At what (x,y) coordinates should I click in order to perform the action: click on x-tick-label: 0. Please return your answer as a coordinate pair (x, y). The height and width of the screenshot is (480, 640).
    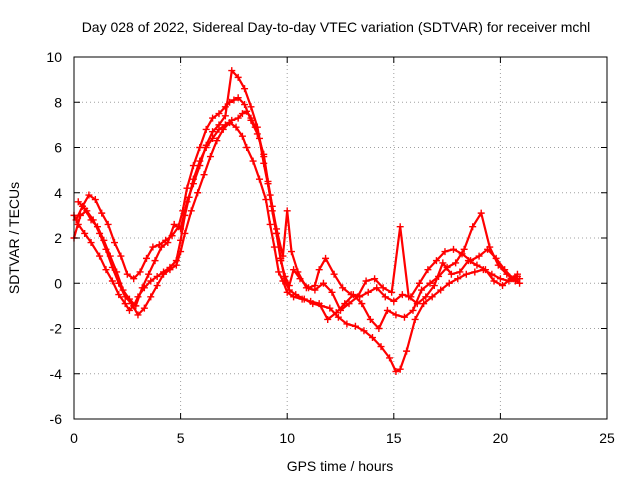
    Looking at the image, I should click on (74, 438).